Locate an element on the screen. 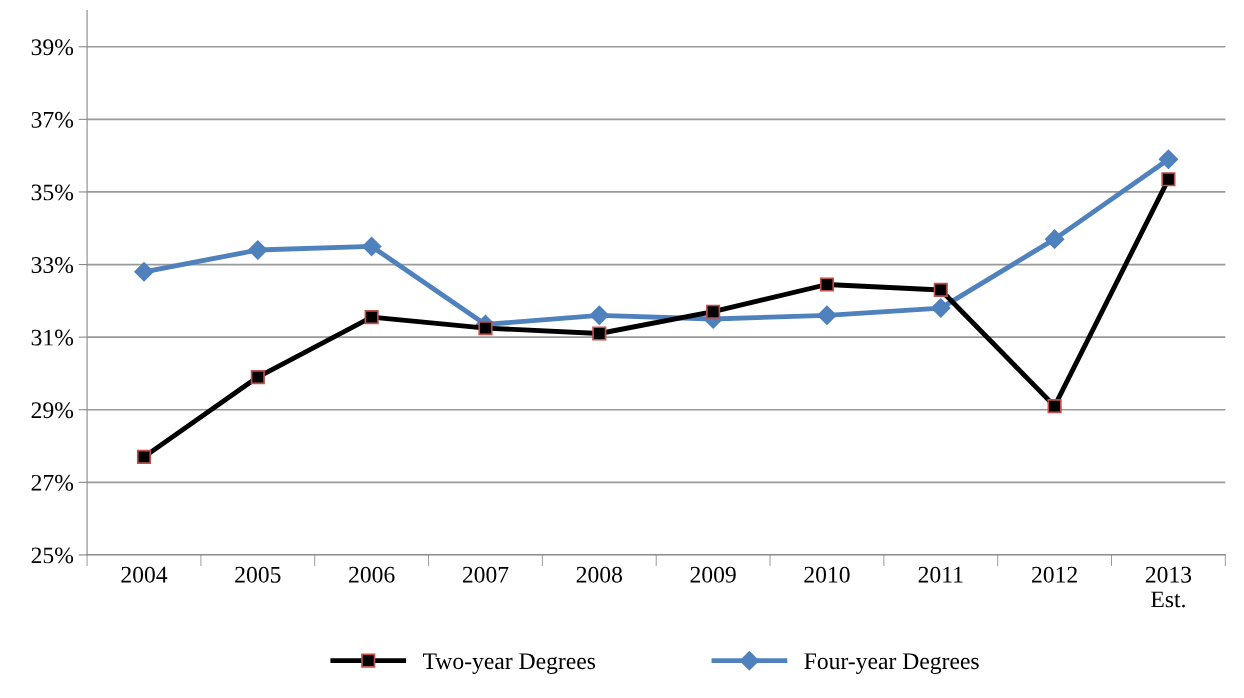  y-tick-label: 31% is located at coordinates (52, 337).